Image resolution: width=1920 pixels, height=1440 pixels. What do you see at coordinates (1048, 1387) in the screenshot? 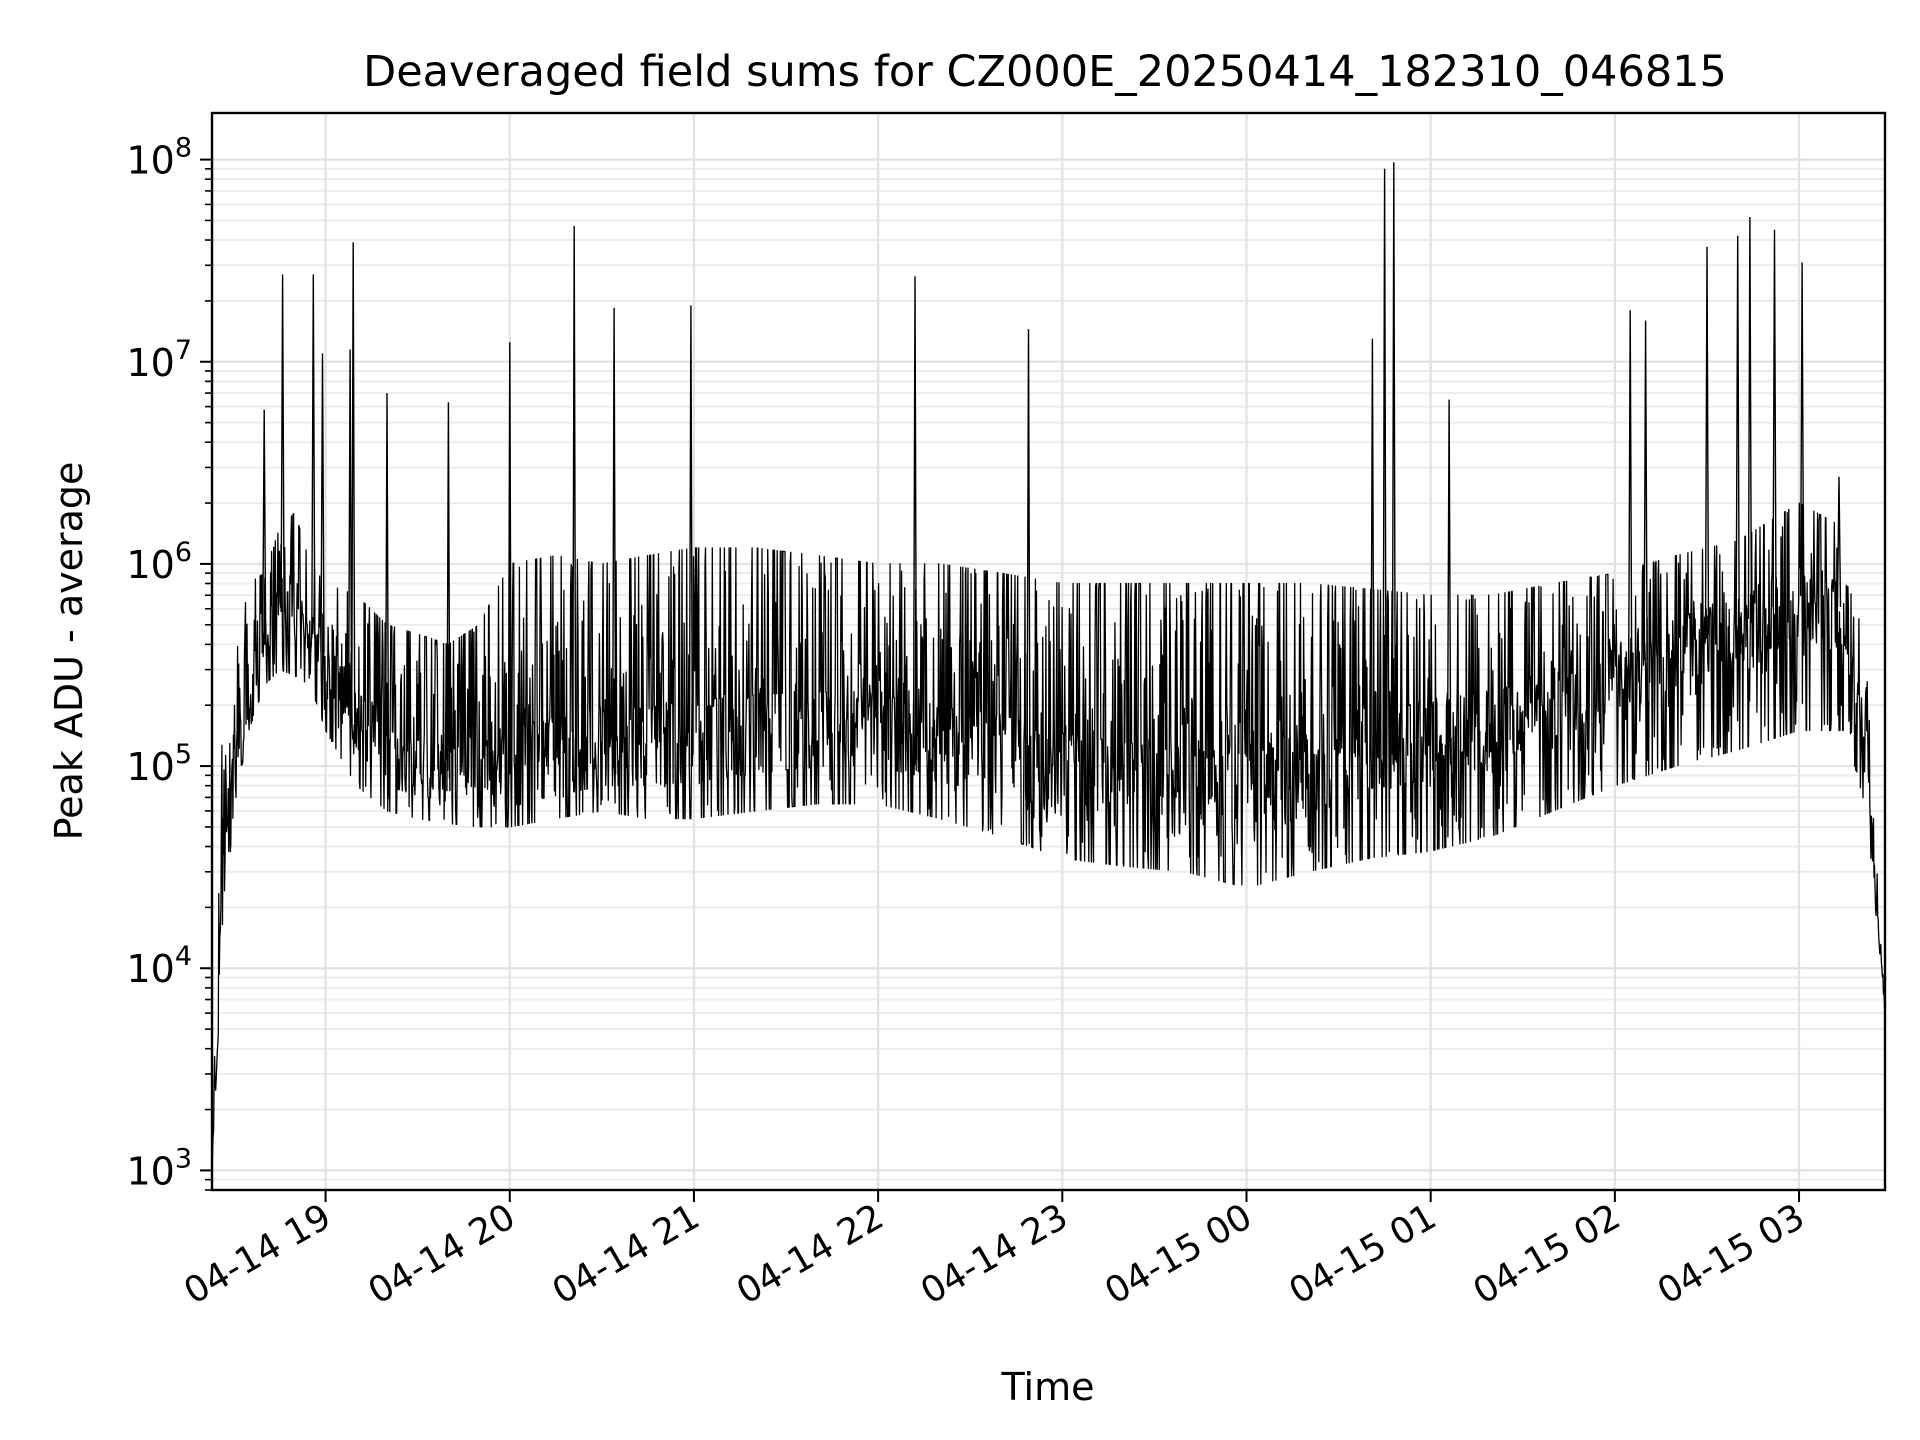
I see `x-axis-label: Time` at bounding box center [1048, 1387].